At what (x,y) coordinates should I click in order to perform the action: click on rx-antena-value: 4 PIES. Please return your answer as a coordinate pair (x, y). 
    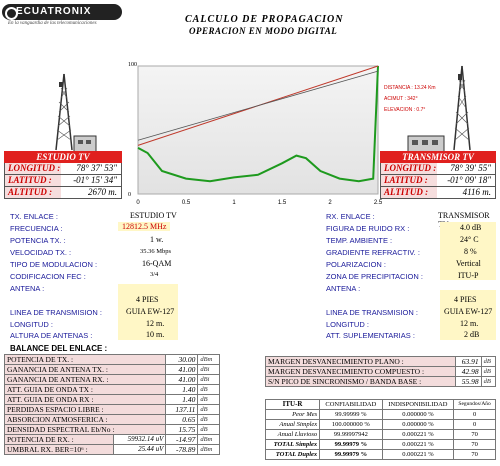
    Looking at the image, I should click on (465, 299).